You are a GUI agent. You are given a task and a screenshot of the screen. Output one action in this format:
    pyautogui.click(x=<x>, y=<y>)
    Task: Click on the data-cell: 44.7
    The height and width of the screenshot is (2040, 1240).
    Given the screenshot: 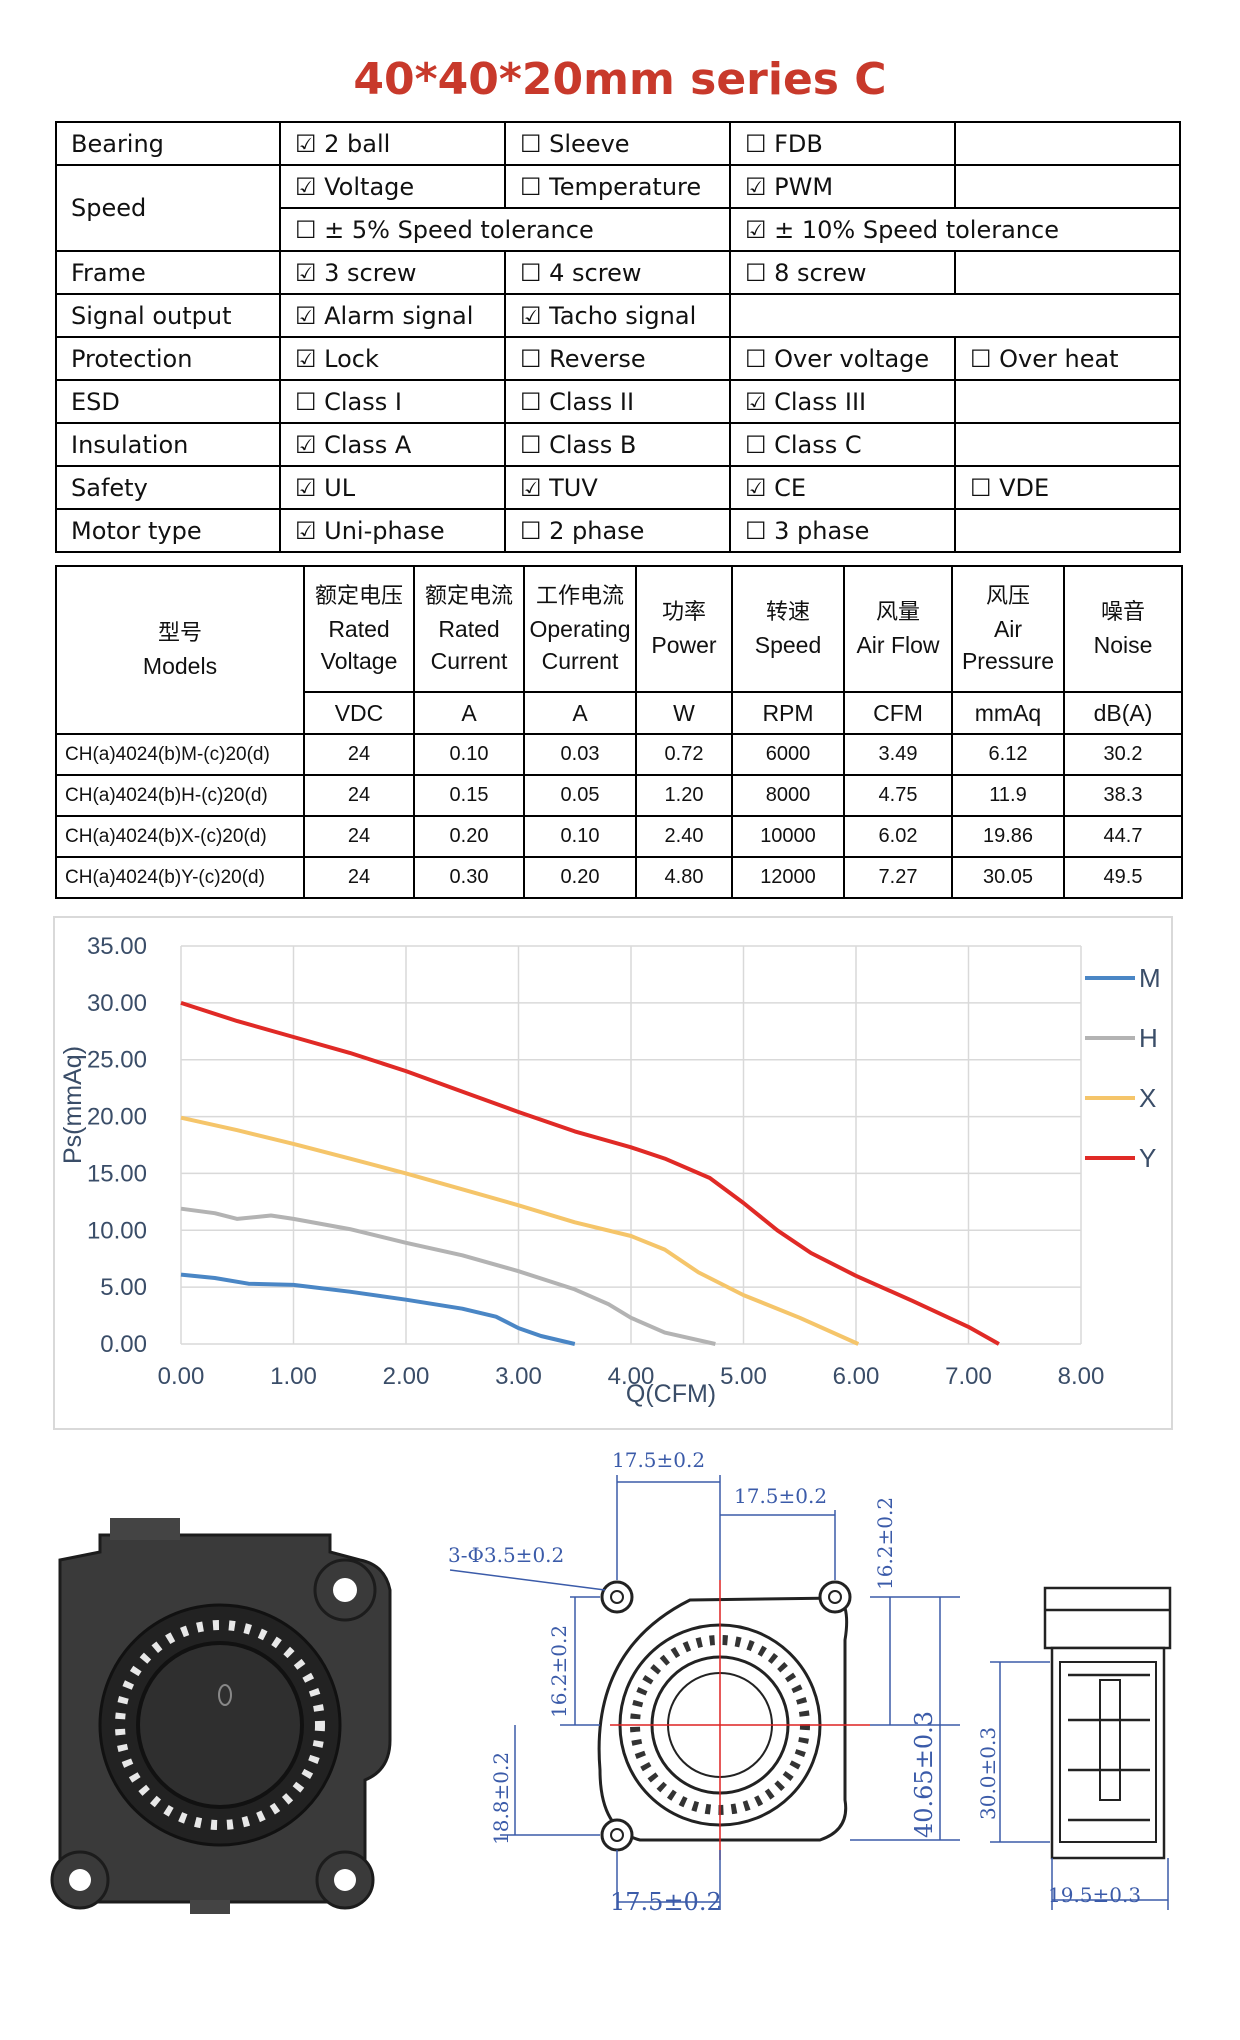 What is the action you would take?
    pyautogui.click(x=1123, y=836)
    